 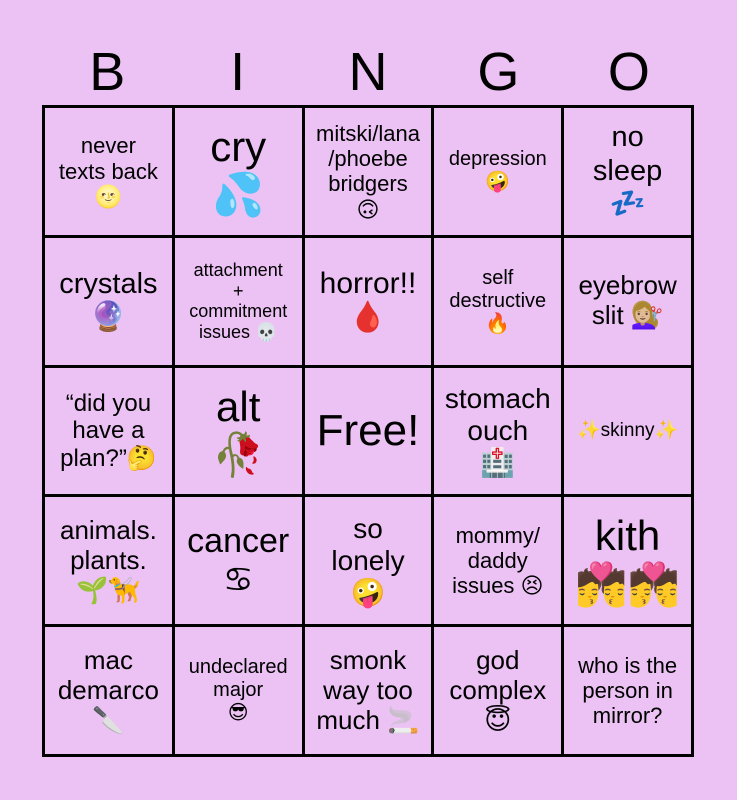 I want to click on bingo-cell: so lonely 🤪, so click(x=368, y=561).